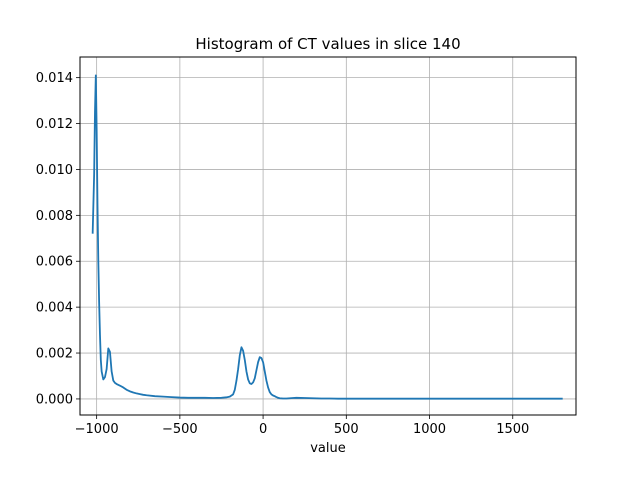 The height and width of the screenshot is (479, 640). I want to click on x-tick-label: 500, so click(346, 429).